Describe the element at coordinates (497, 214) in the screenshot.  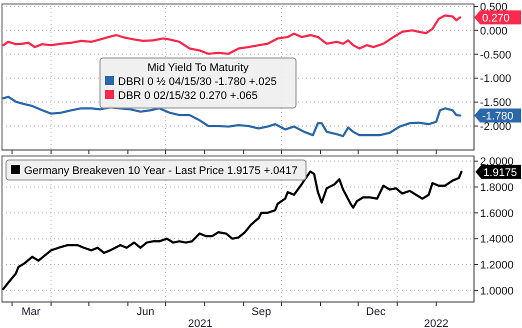
I see `y-tick-label: 1.6000` at that location.